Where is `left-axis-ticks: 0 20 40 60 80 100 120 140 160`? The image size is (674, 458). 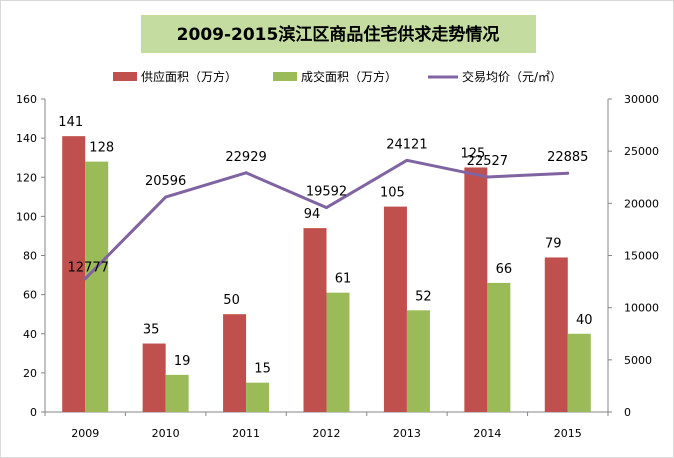 left-axis-ticks: 0 20 40 60 80 100 120 140 160 is located at coordinates (30, 256).